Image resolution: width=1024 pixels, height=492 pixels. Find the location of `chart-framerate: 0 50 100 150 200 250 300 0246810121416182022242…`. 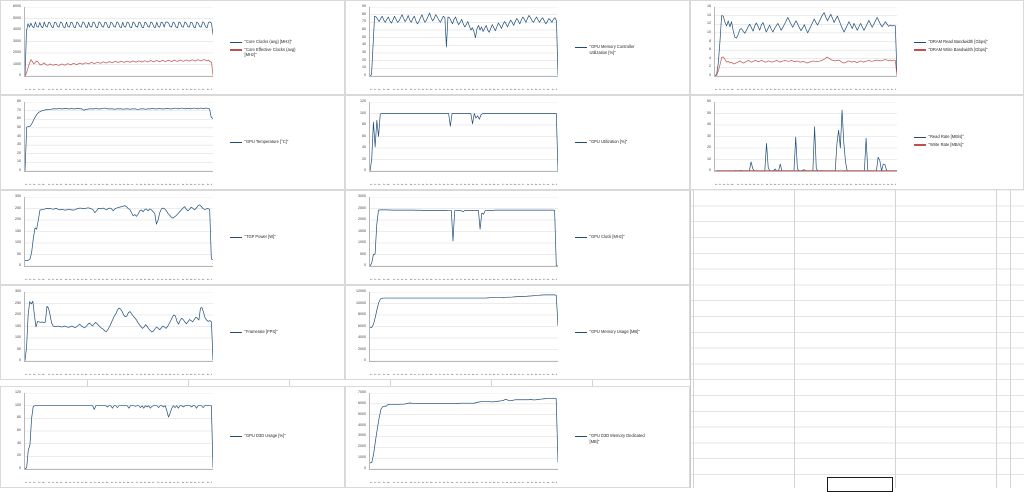

chart-framerate: 0 50 100 150 200 250 300 0246810121416182022242… is located at coordinates (172, 332).